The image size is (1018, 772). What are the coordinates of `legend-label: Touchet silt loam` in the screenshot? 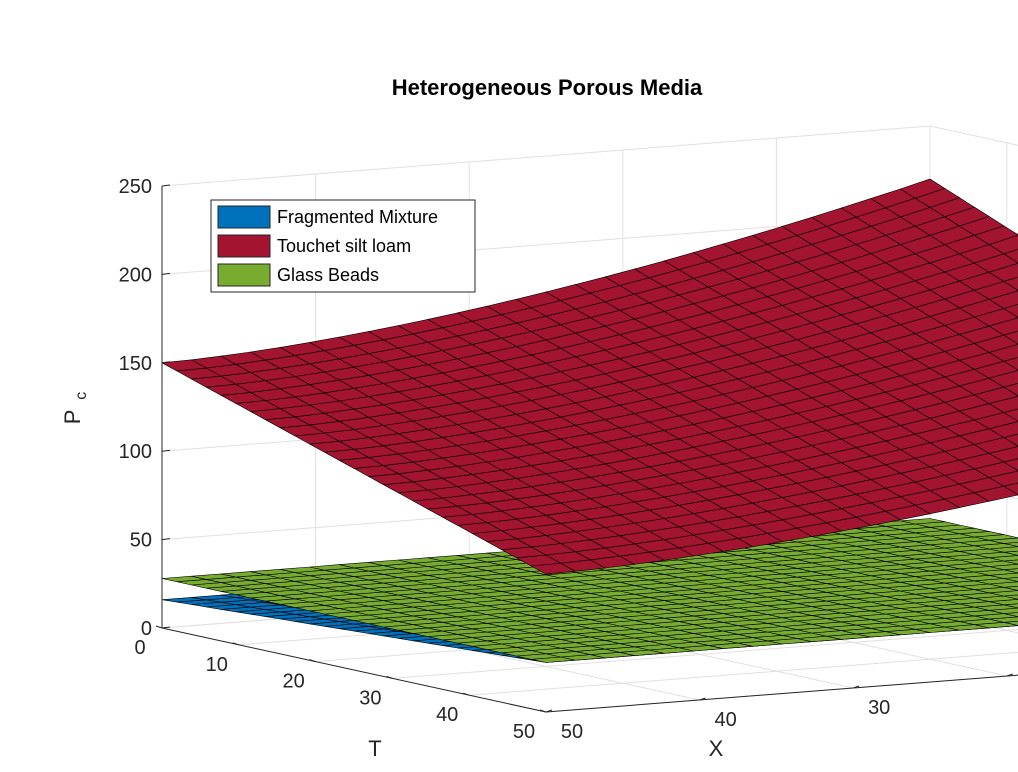 It's located at (344, 246).